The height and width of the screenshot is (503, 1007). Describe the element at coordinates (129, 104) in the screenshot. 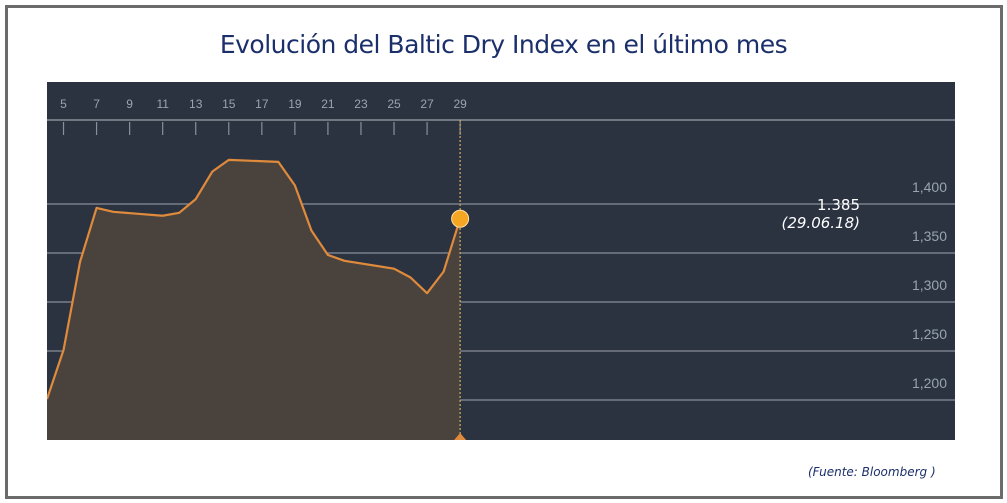

I see `x-tick-label: 9` at that location.